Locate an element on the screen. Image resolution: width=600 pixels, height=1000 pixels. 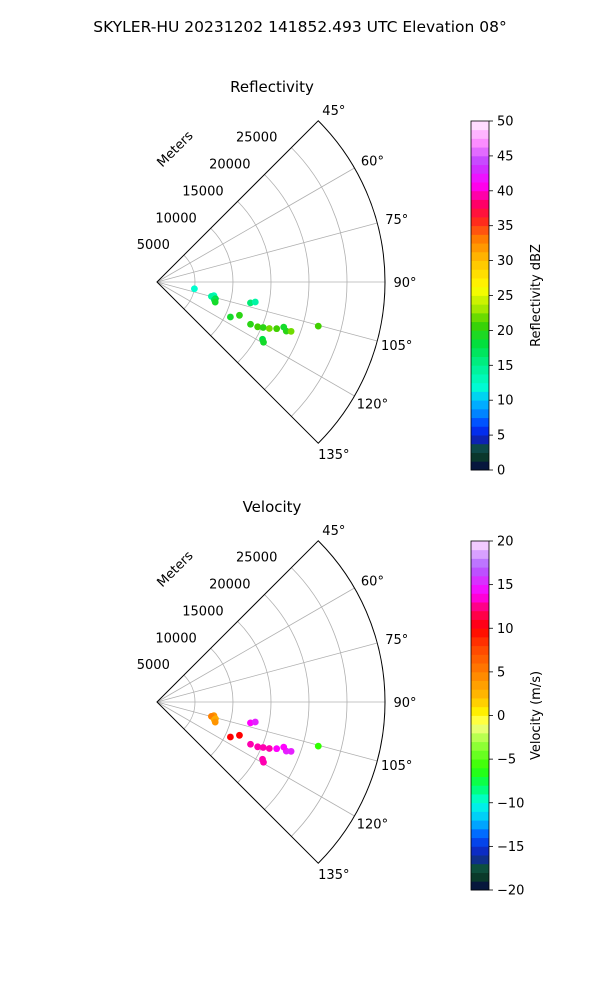
reflectivity-theta-tick-label: 120° is located at coordinates (372, 405).